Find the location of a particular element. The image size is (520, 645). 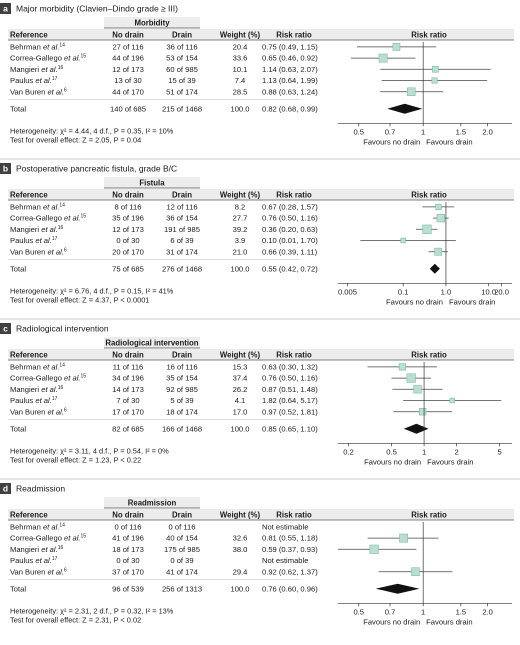

pooled-diamond is located at coordinates (397, 588).